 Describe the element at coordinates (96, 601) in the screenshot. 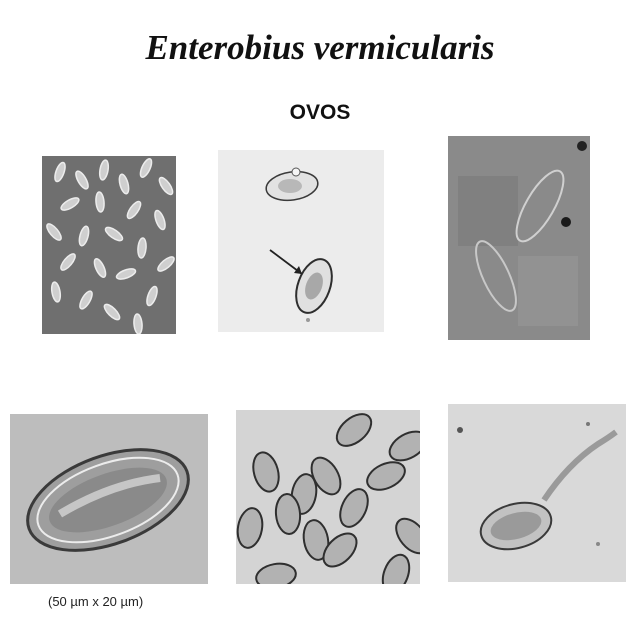

I see `size-caption: (50 µm x 20 µm)` at that location.